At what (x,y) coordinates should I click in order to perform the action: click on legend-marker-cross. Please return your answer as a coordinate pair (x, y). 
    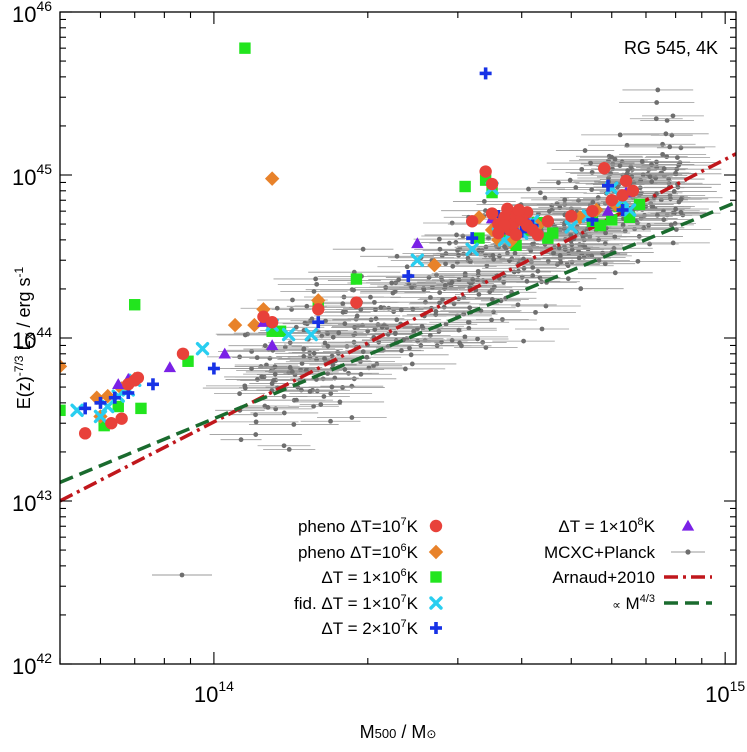
    Looking at the image, I should click on (436, 603).